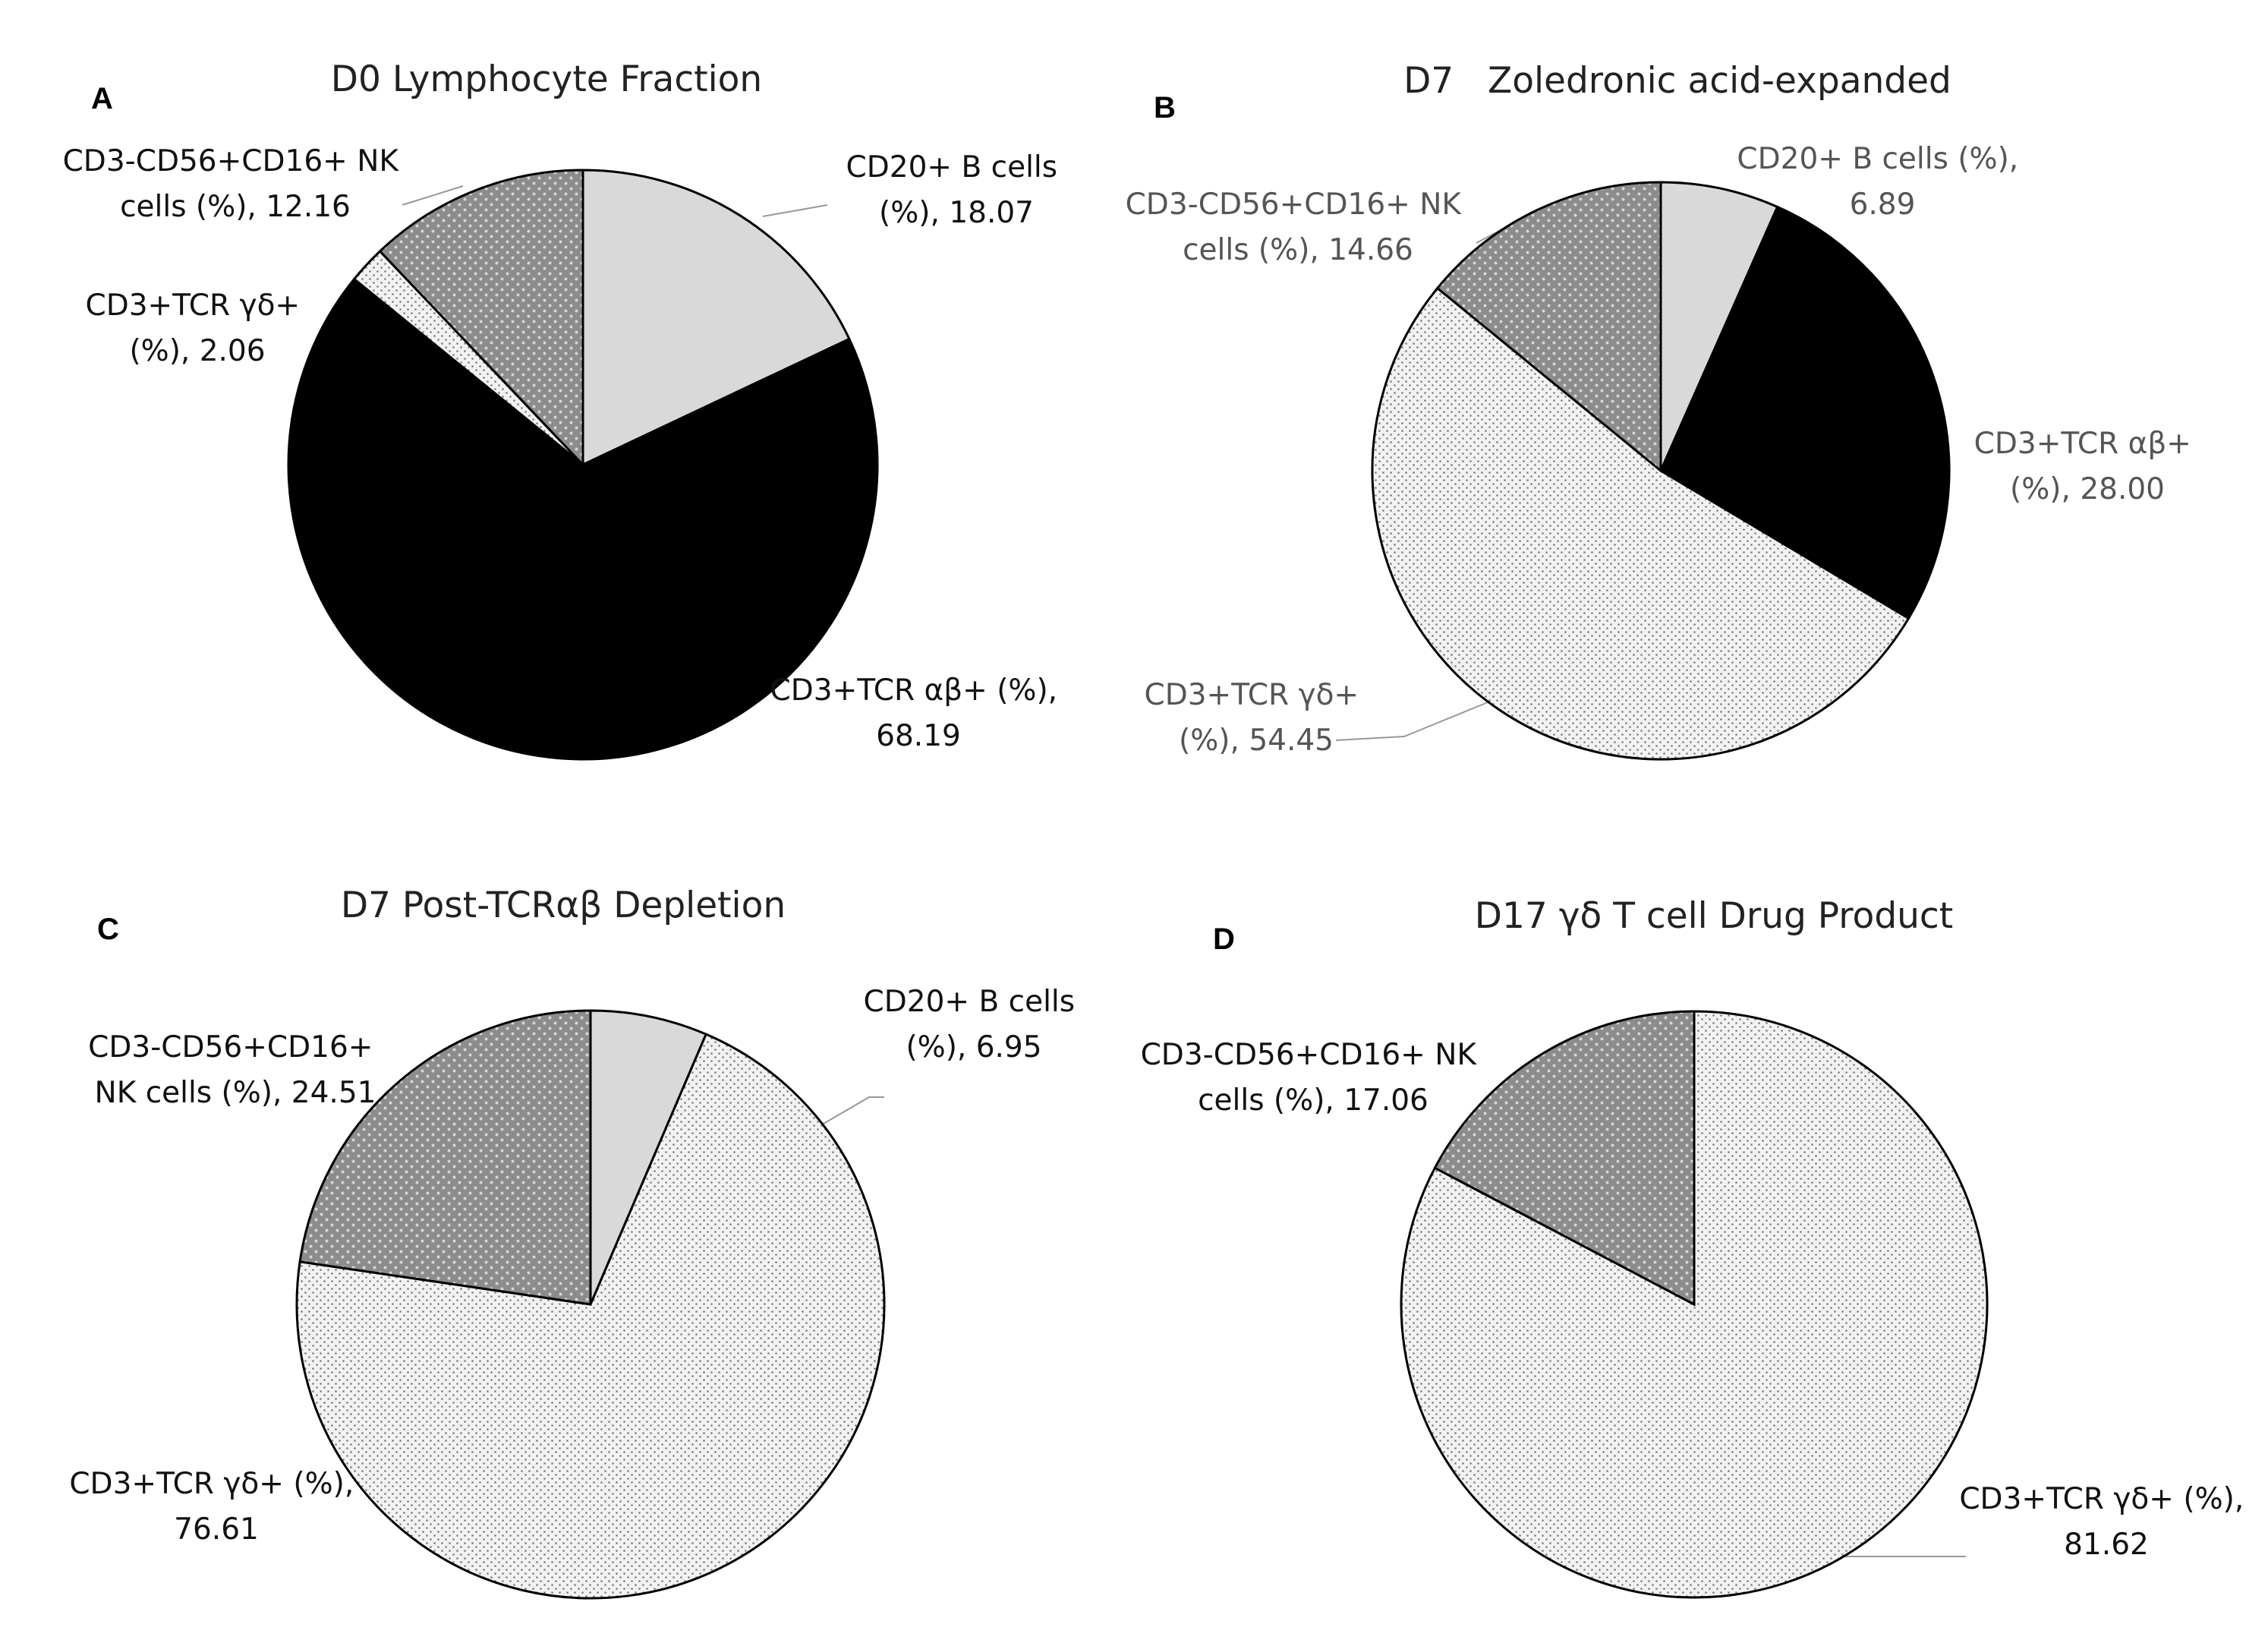 This screenshot has width=2268, height=1640. I want to click on slice-b-tcr-ab, so click(1805, 413).